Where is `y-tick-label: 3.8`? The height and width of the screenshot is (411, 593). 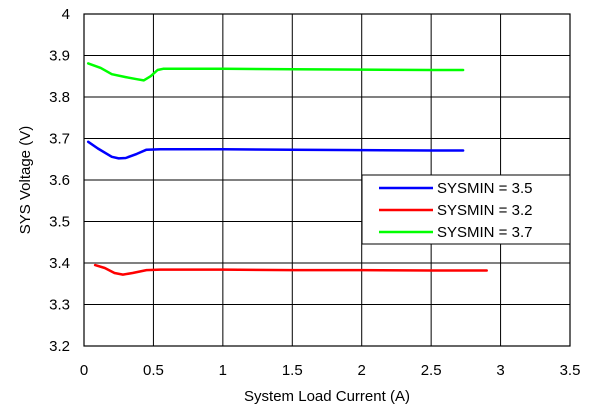 y-tick-label: 3.8 is located at coordinates (59, 97).